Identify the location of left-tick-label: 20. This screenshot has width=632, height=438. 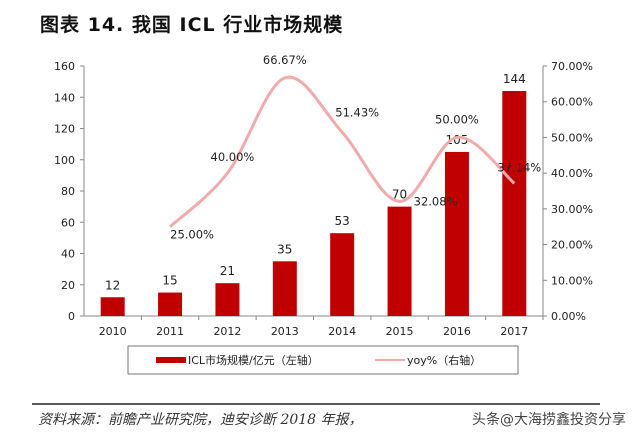
(68, 285).